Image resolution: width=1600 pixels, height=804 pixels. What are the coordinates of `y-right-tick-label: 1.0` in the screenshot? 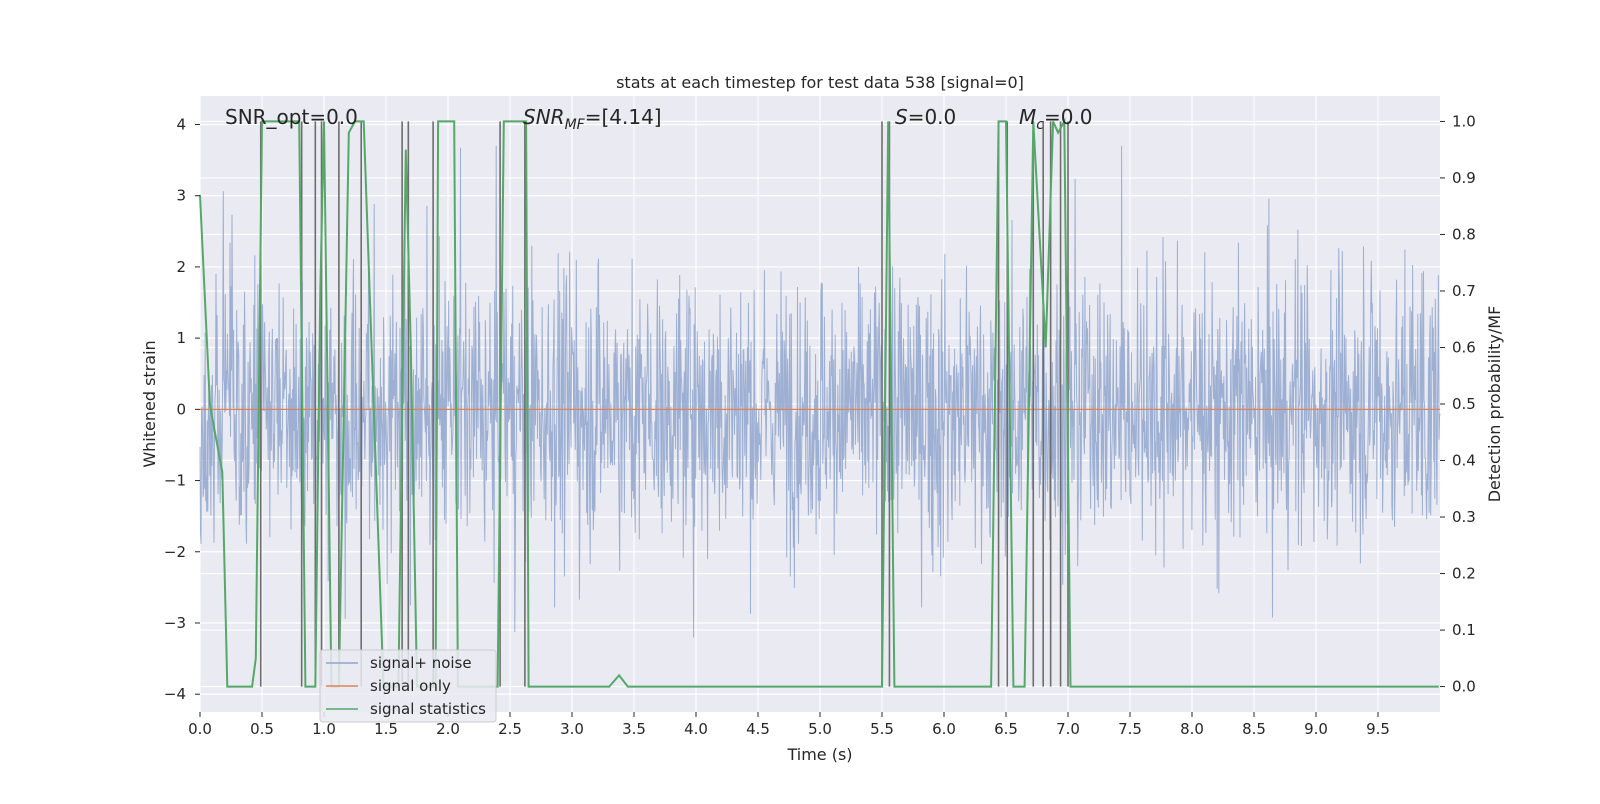 It's located at (1464, 121).